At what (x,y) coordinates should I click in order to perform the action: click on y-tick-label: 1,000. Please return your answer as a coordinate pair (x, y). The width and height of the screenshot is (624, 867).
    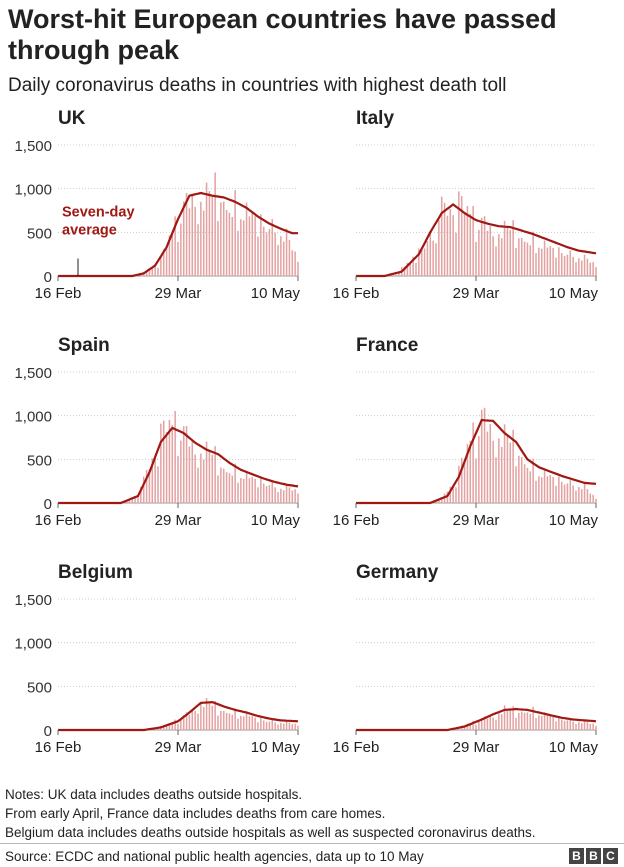
    Looking at the image, I should click on (33, 644).